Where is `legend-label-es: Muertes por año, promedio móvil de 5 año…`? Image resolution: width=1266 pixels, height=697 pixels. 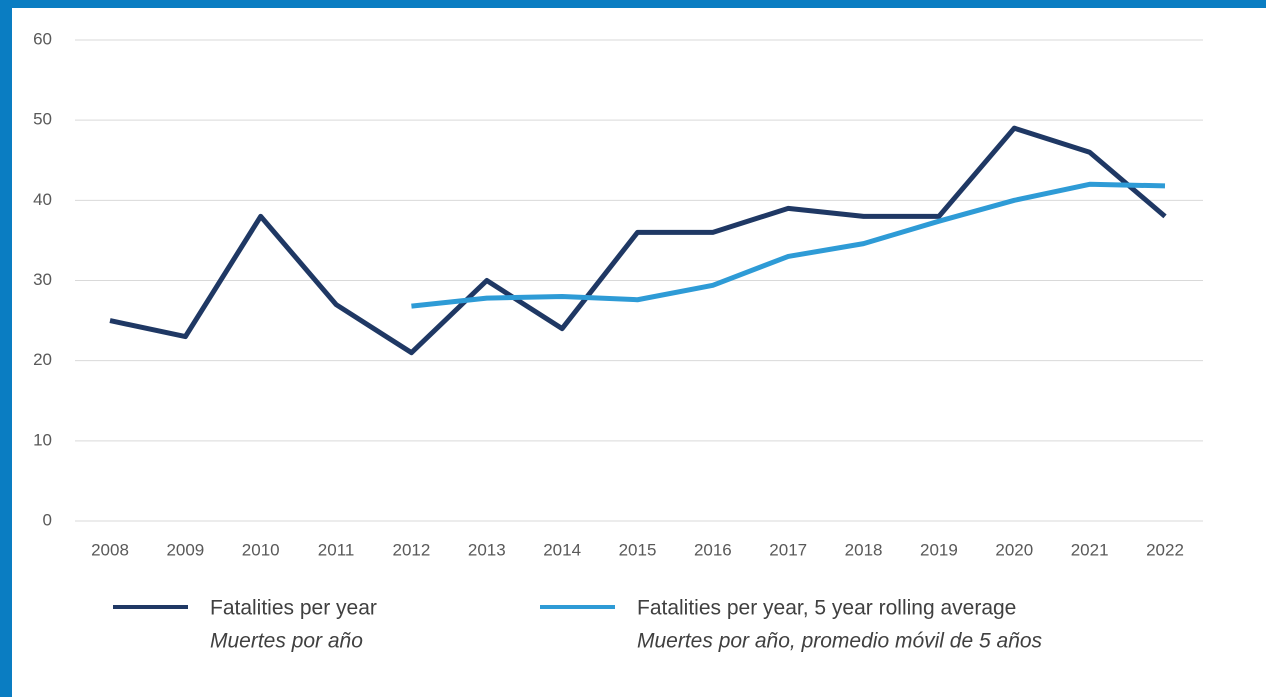
legend-label-es: Muertes por año, promedio móvil de 5 año… is located at coordinates (840, 641).